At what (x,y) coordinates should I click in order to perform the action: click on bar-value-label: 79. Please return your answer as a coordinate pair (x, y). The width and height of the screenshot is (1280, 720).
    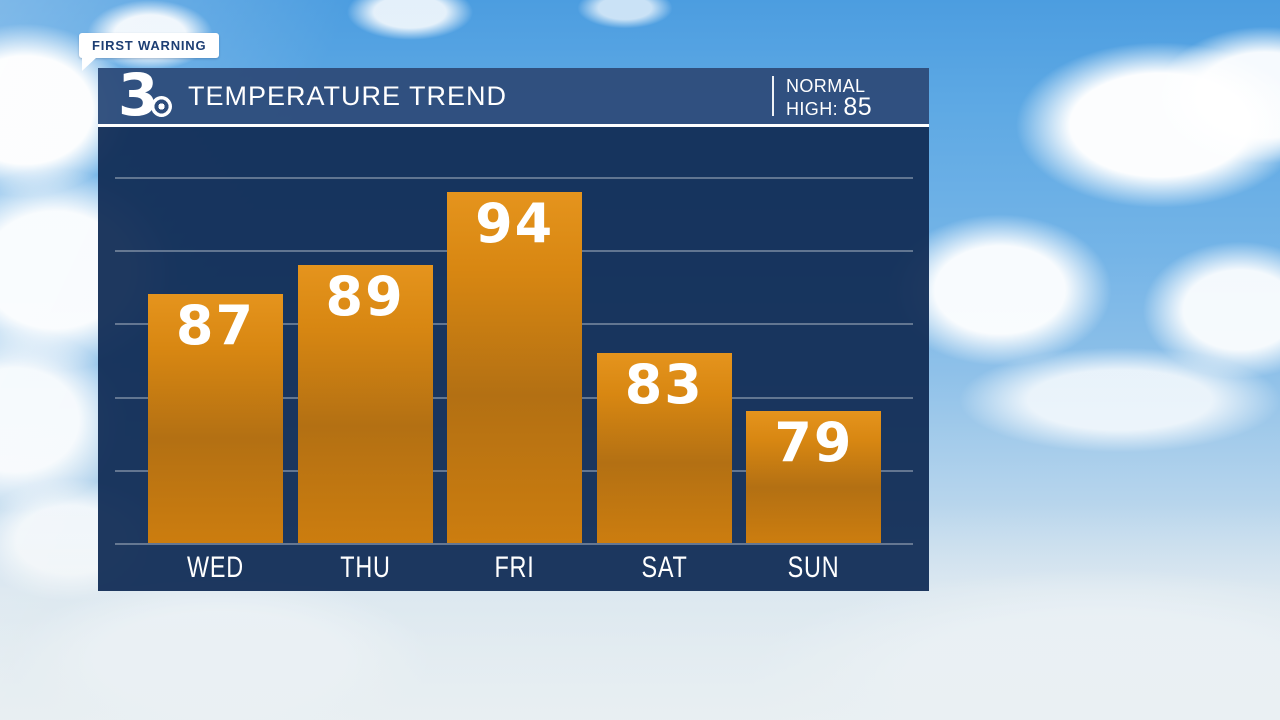
    Looking at the image, I should click on (814, 443).